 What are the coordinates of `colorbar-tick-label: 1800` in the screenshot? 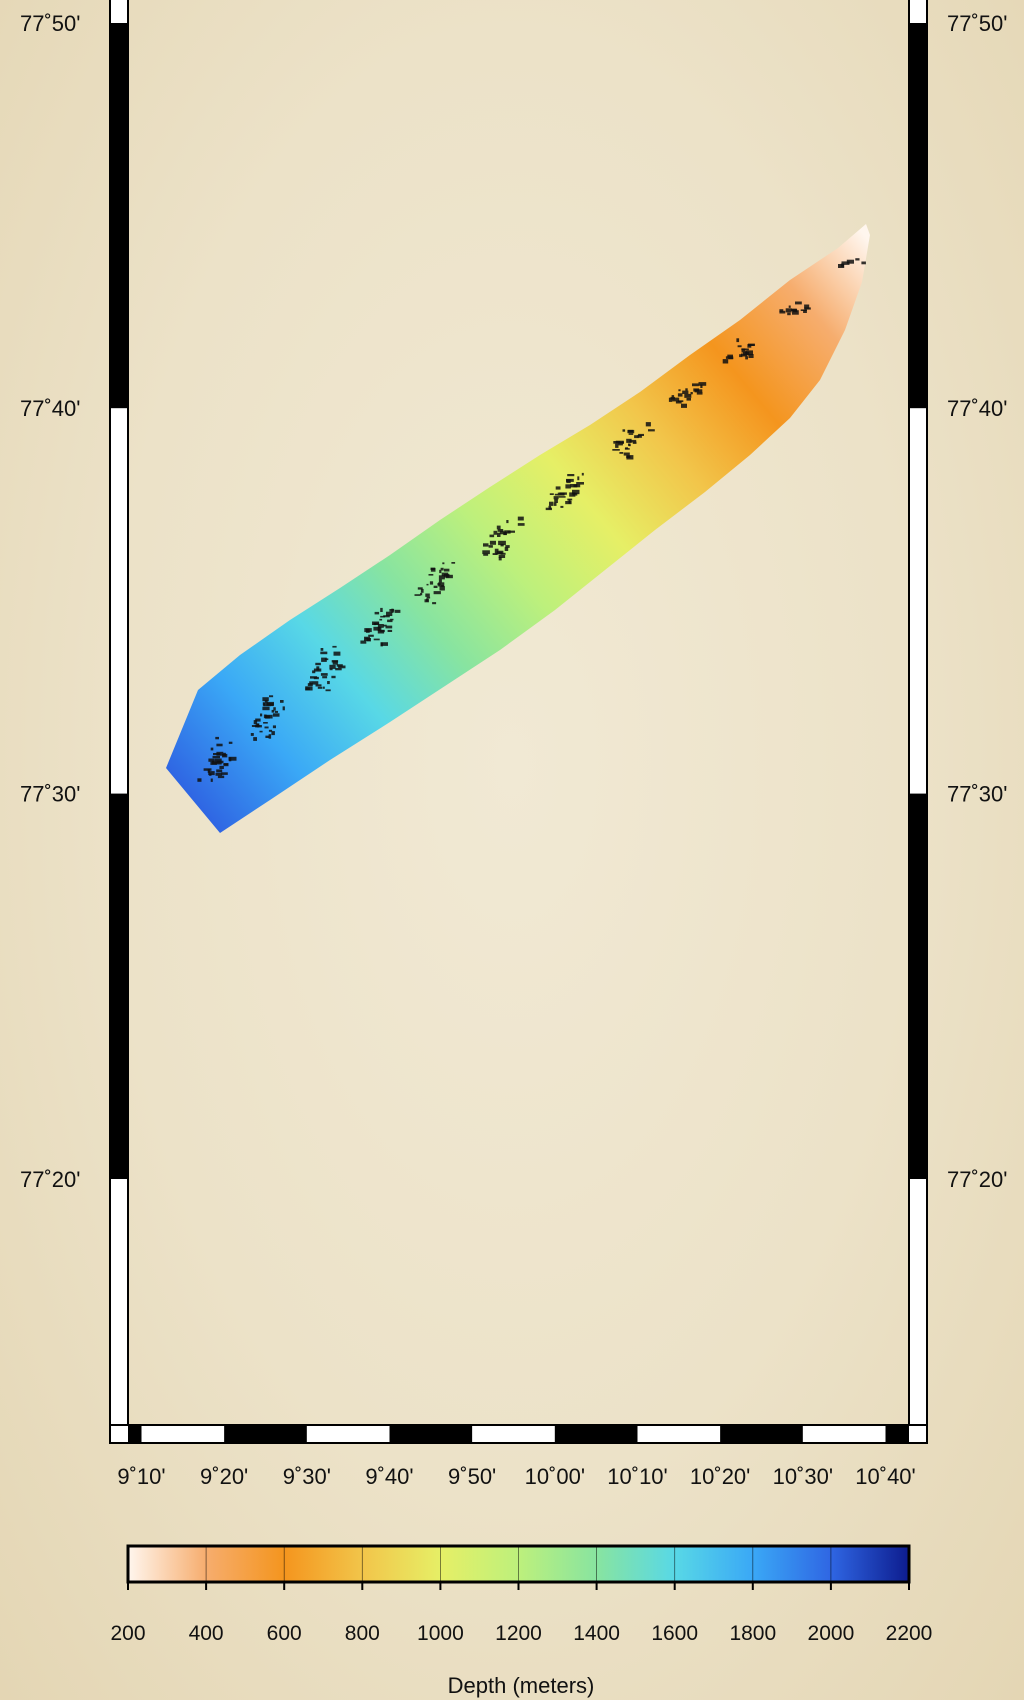 It's located at (752, 1633).